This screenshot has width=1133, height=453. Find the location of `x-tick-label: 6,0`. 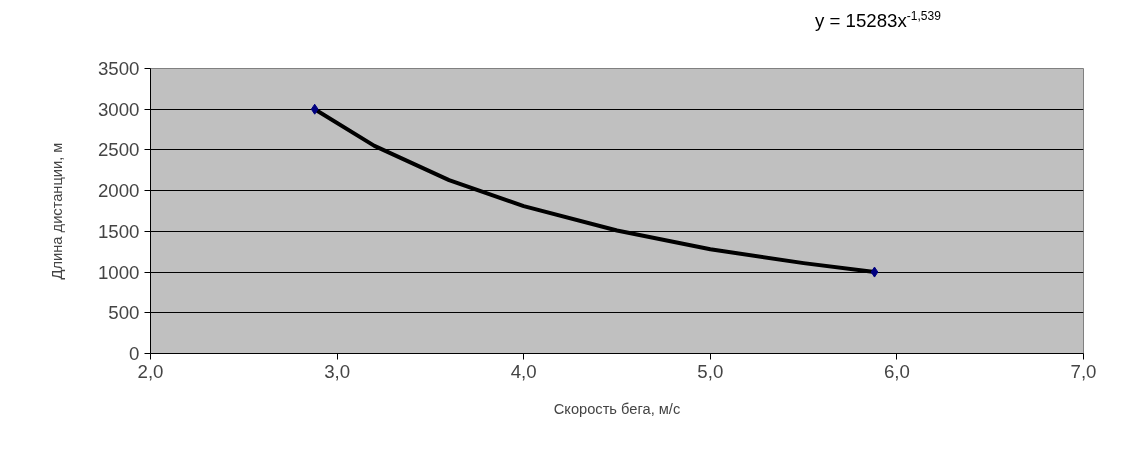

x-tick-label: 6,0 is located at coordinates (896, 371).